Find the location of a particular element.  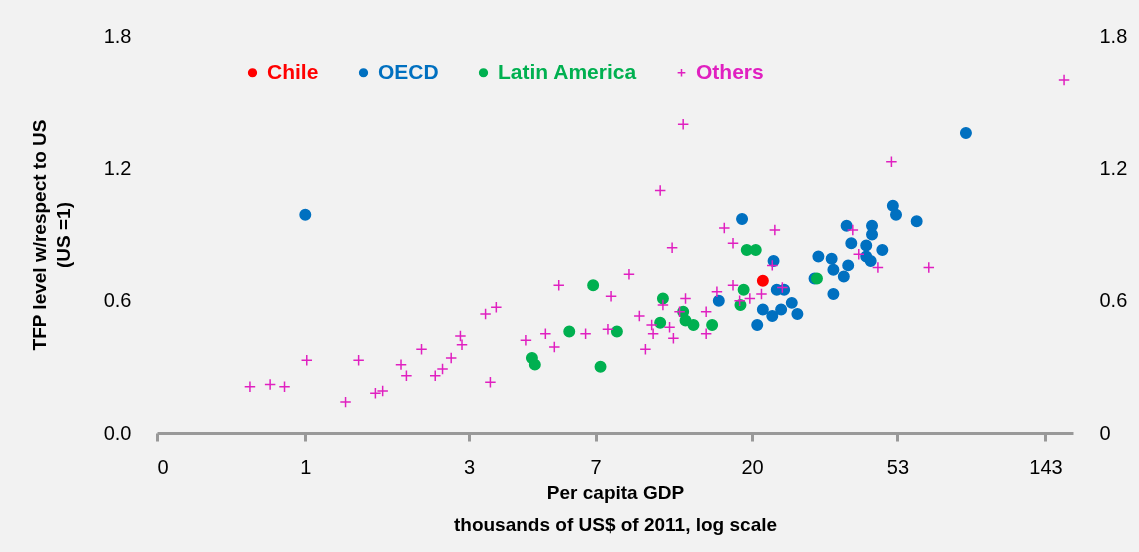

x-tick-label: 53 is located at coordinates (898, 466).